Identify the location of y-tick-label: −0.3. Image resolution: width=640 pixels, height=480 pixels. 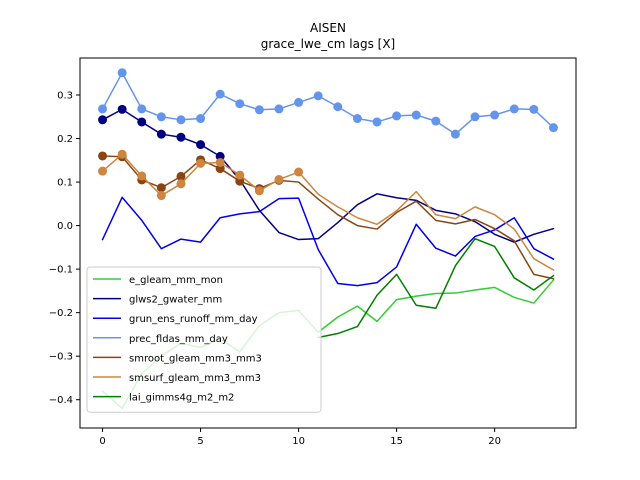
(61, 357).